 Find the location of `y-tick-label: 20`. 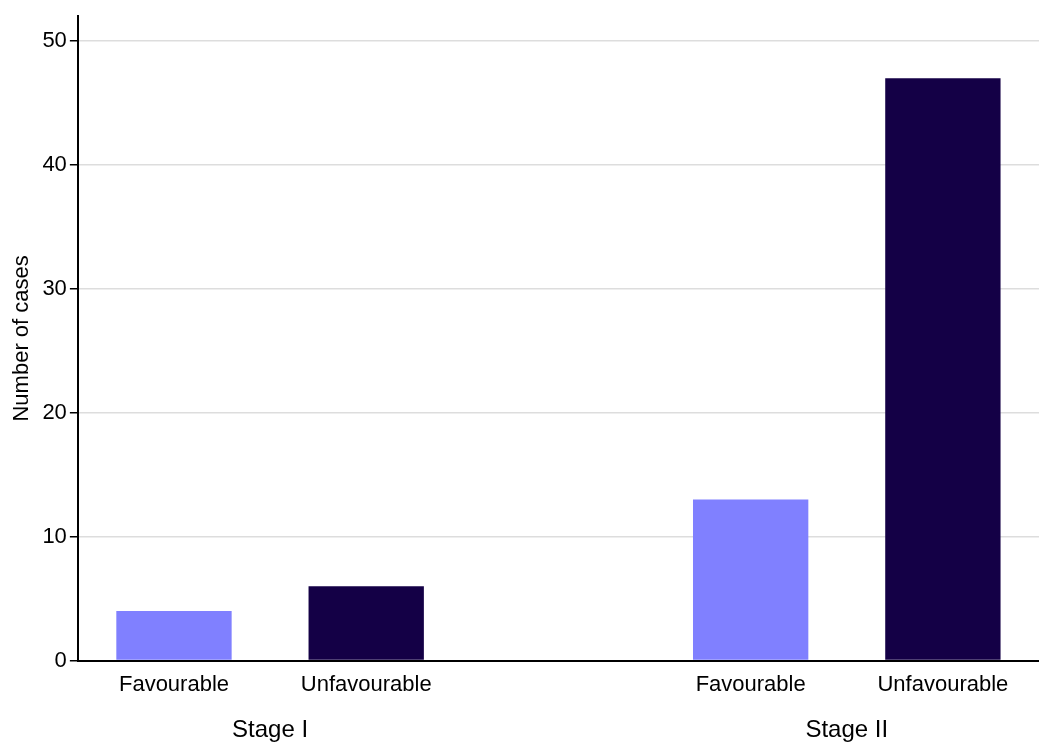

y-tick-label: 20 is located at coordinates (54, 411).